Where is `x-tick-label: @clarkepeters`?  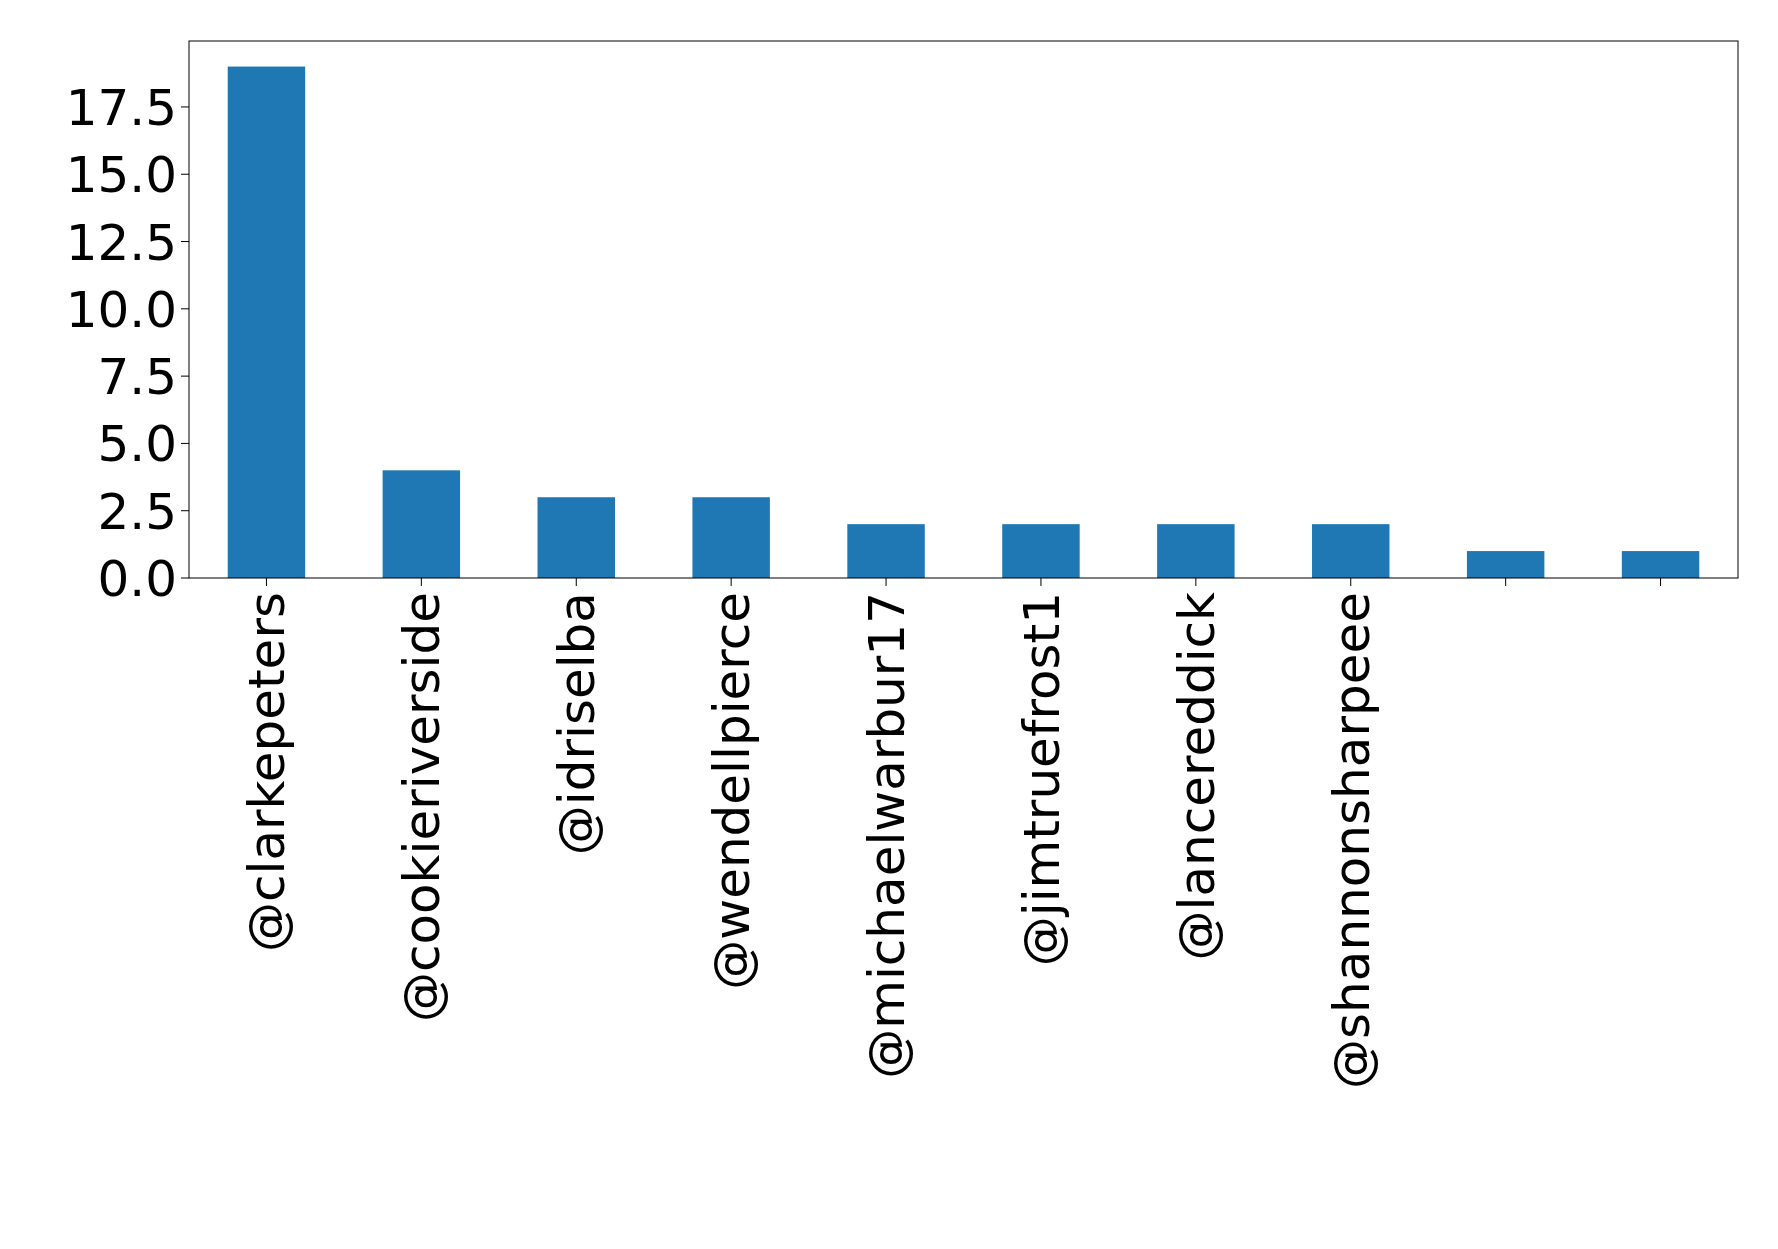 x-tick-label: @clarkepeters is located at coordinates (267, 772).